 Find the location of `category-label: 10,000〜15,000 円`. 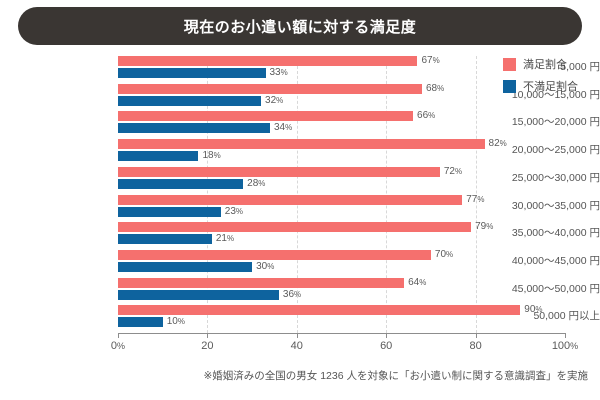

category-label: 10,000〜15,000 円 is located at coordinates (555, 94).